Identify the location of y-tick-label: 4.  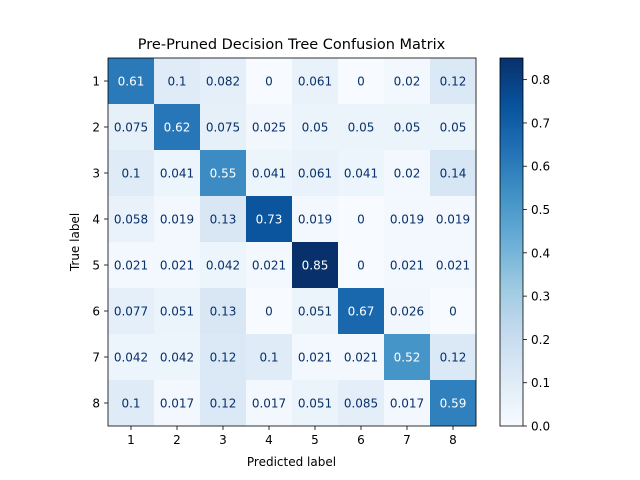
(96, 220).